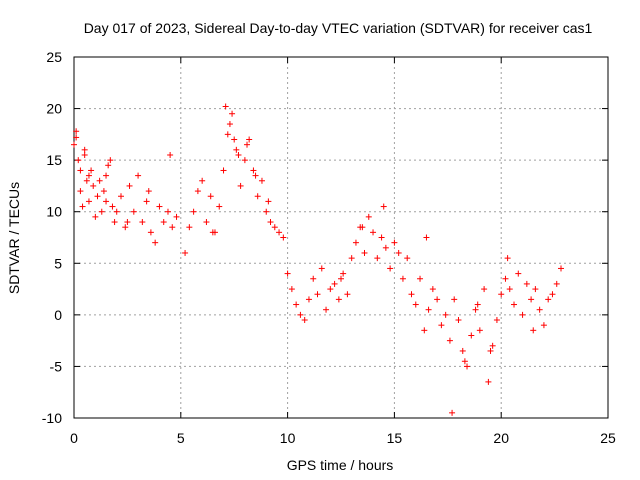  Describe the element at coordinates (501, 438) in the screenshot. I see `x-tick-label: 20` at that location.